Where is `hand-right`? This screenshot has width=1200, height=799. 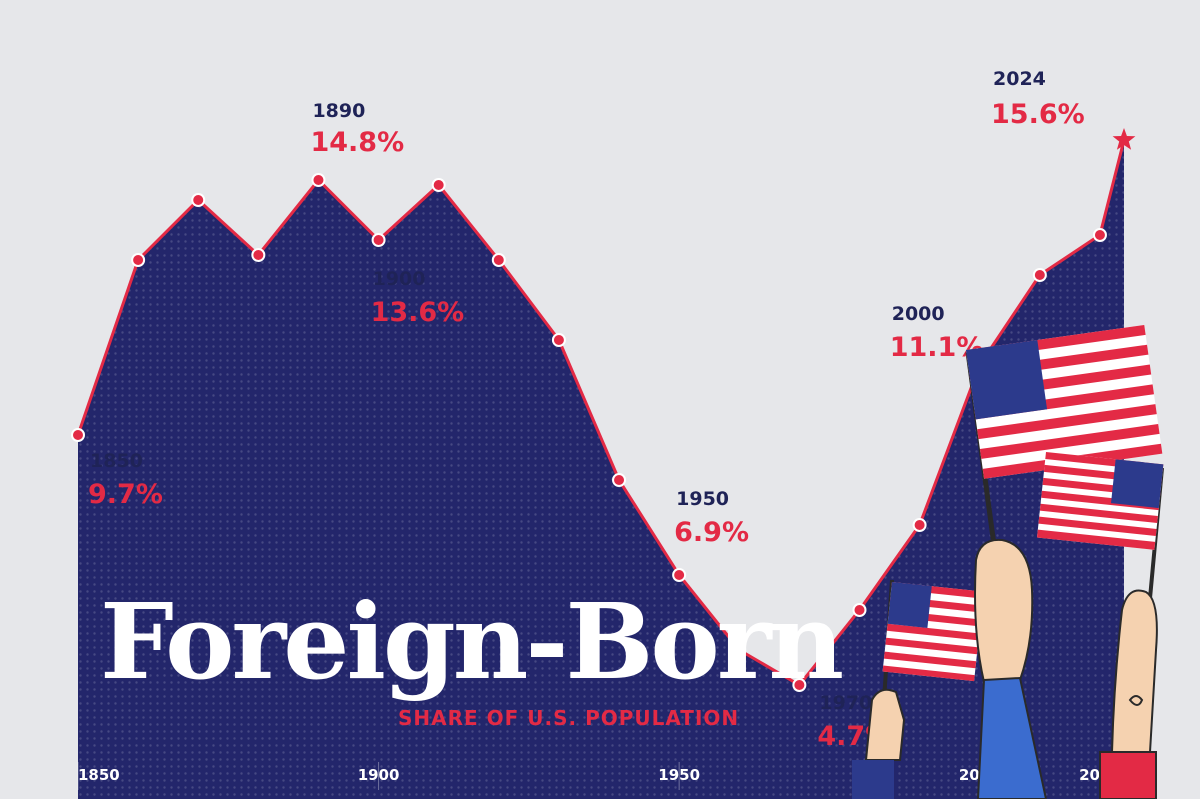
hand-right is located at coordinates (1128, 694).